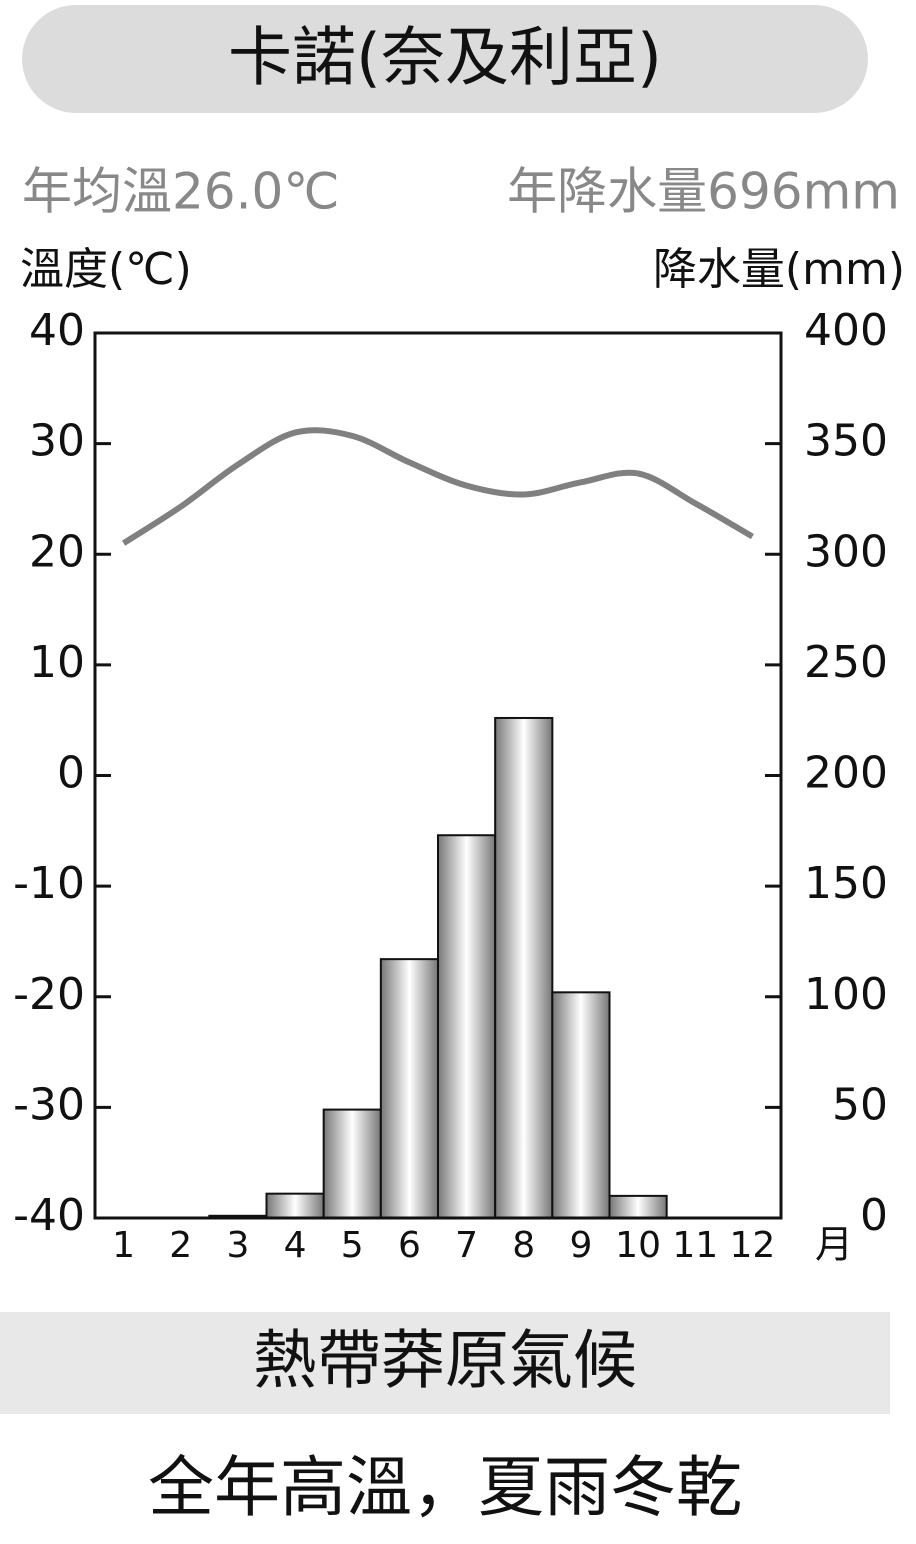  What do you see at coordinates (445, 1487) in the screenshot?
I see `climate-description: 全年高溫，夏雨冬乾` at bounding box center [445, 1487].